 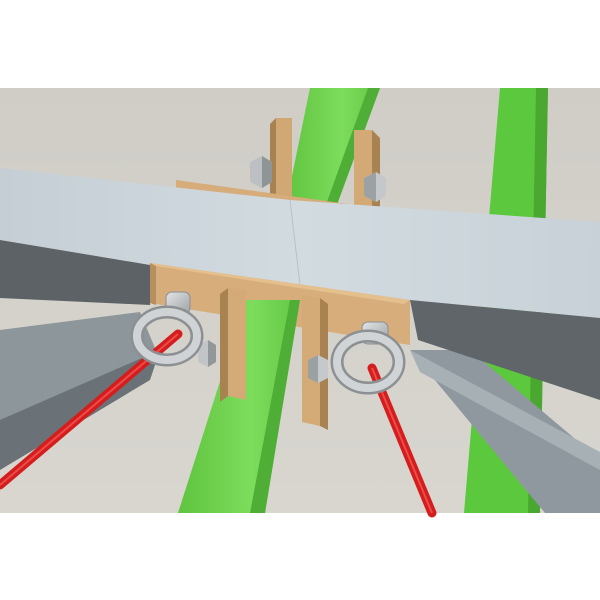 I want to click on gusset-plate-upper-left, so click(x=284, y=160).